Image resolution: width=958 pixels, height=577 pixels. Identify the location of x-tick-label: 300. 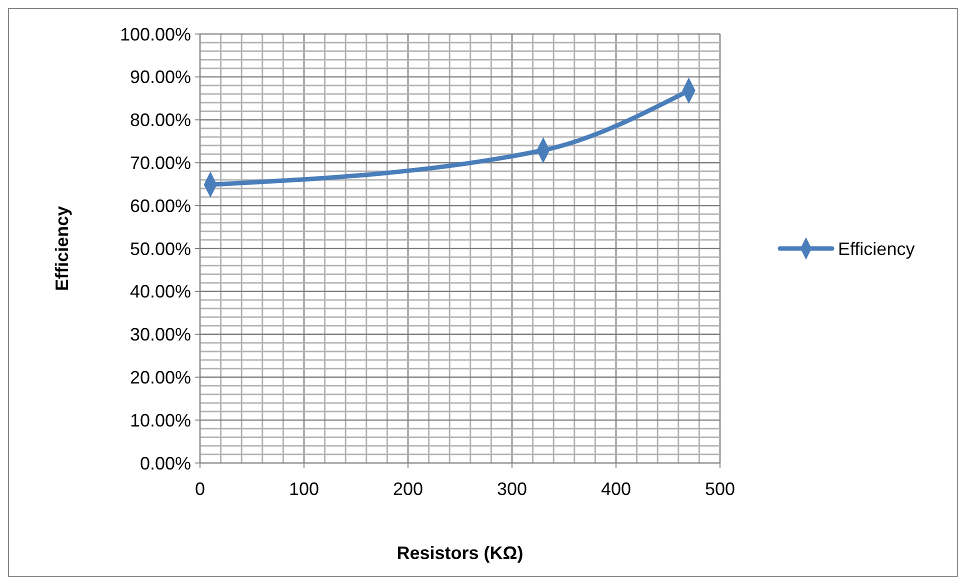
(512, 489).